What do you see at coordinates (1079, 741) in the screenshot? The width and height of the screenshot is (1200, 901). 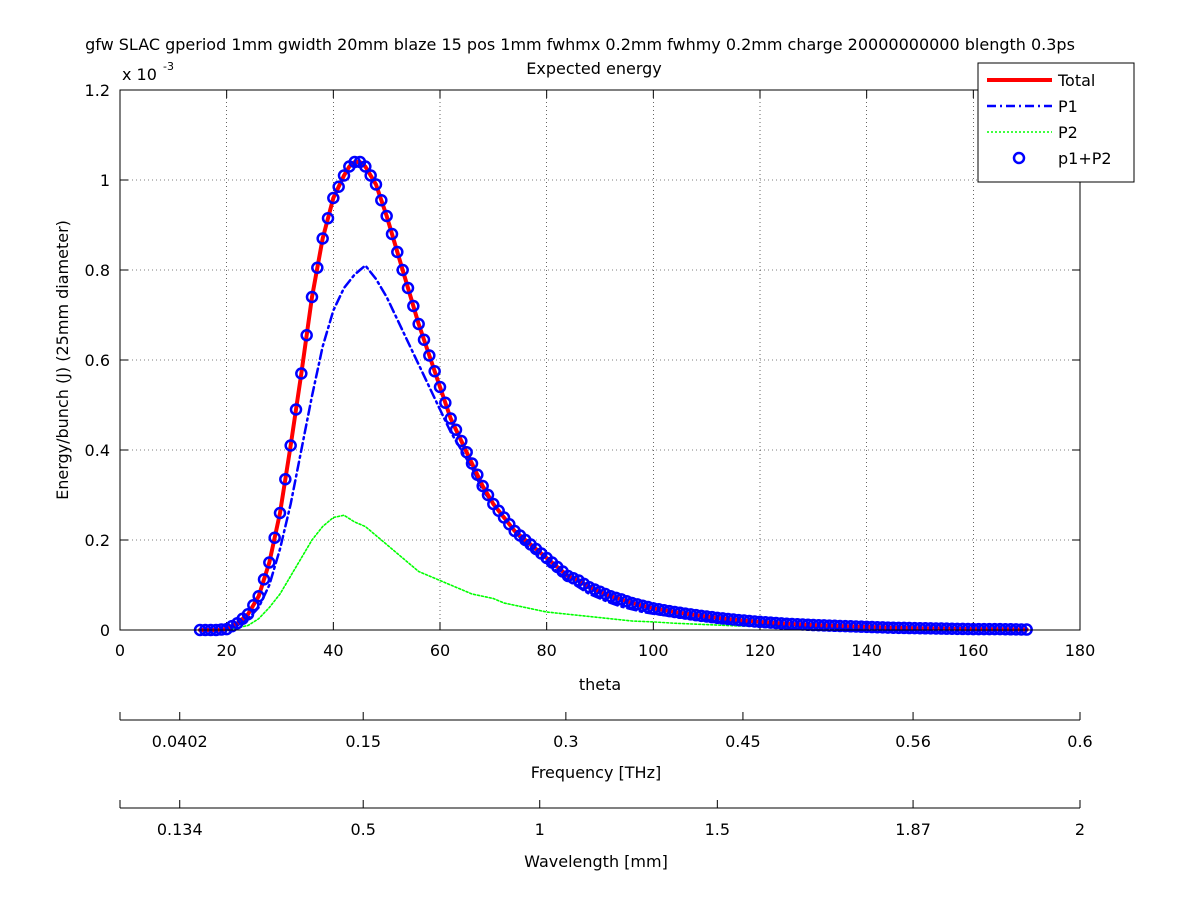 I see `secondary-axis-tick-label: 0.6` at bounding box center [1079, 741].